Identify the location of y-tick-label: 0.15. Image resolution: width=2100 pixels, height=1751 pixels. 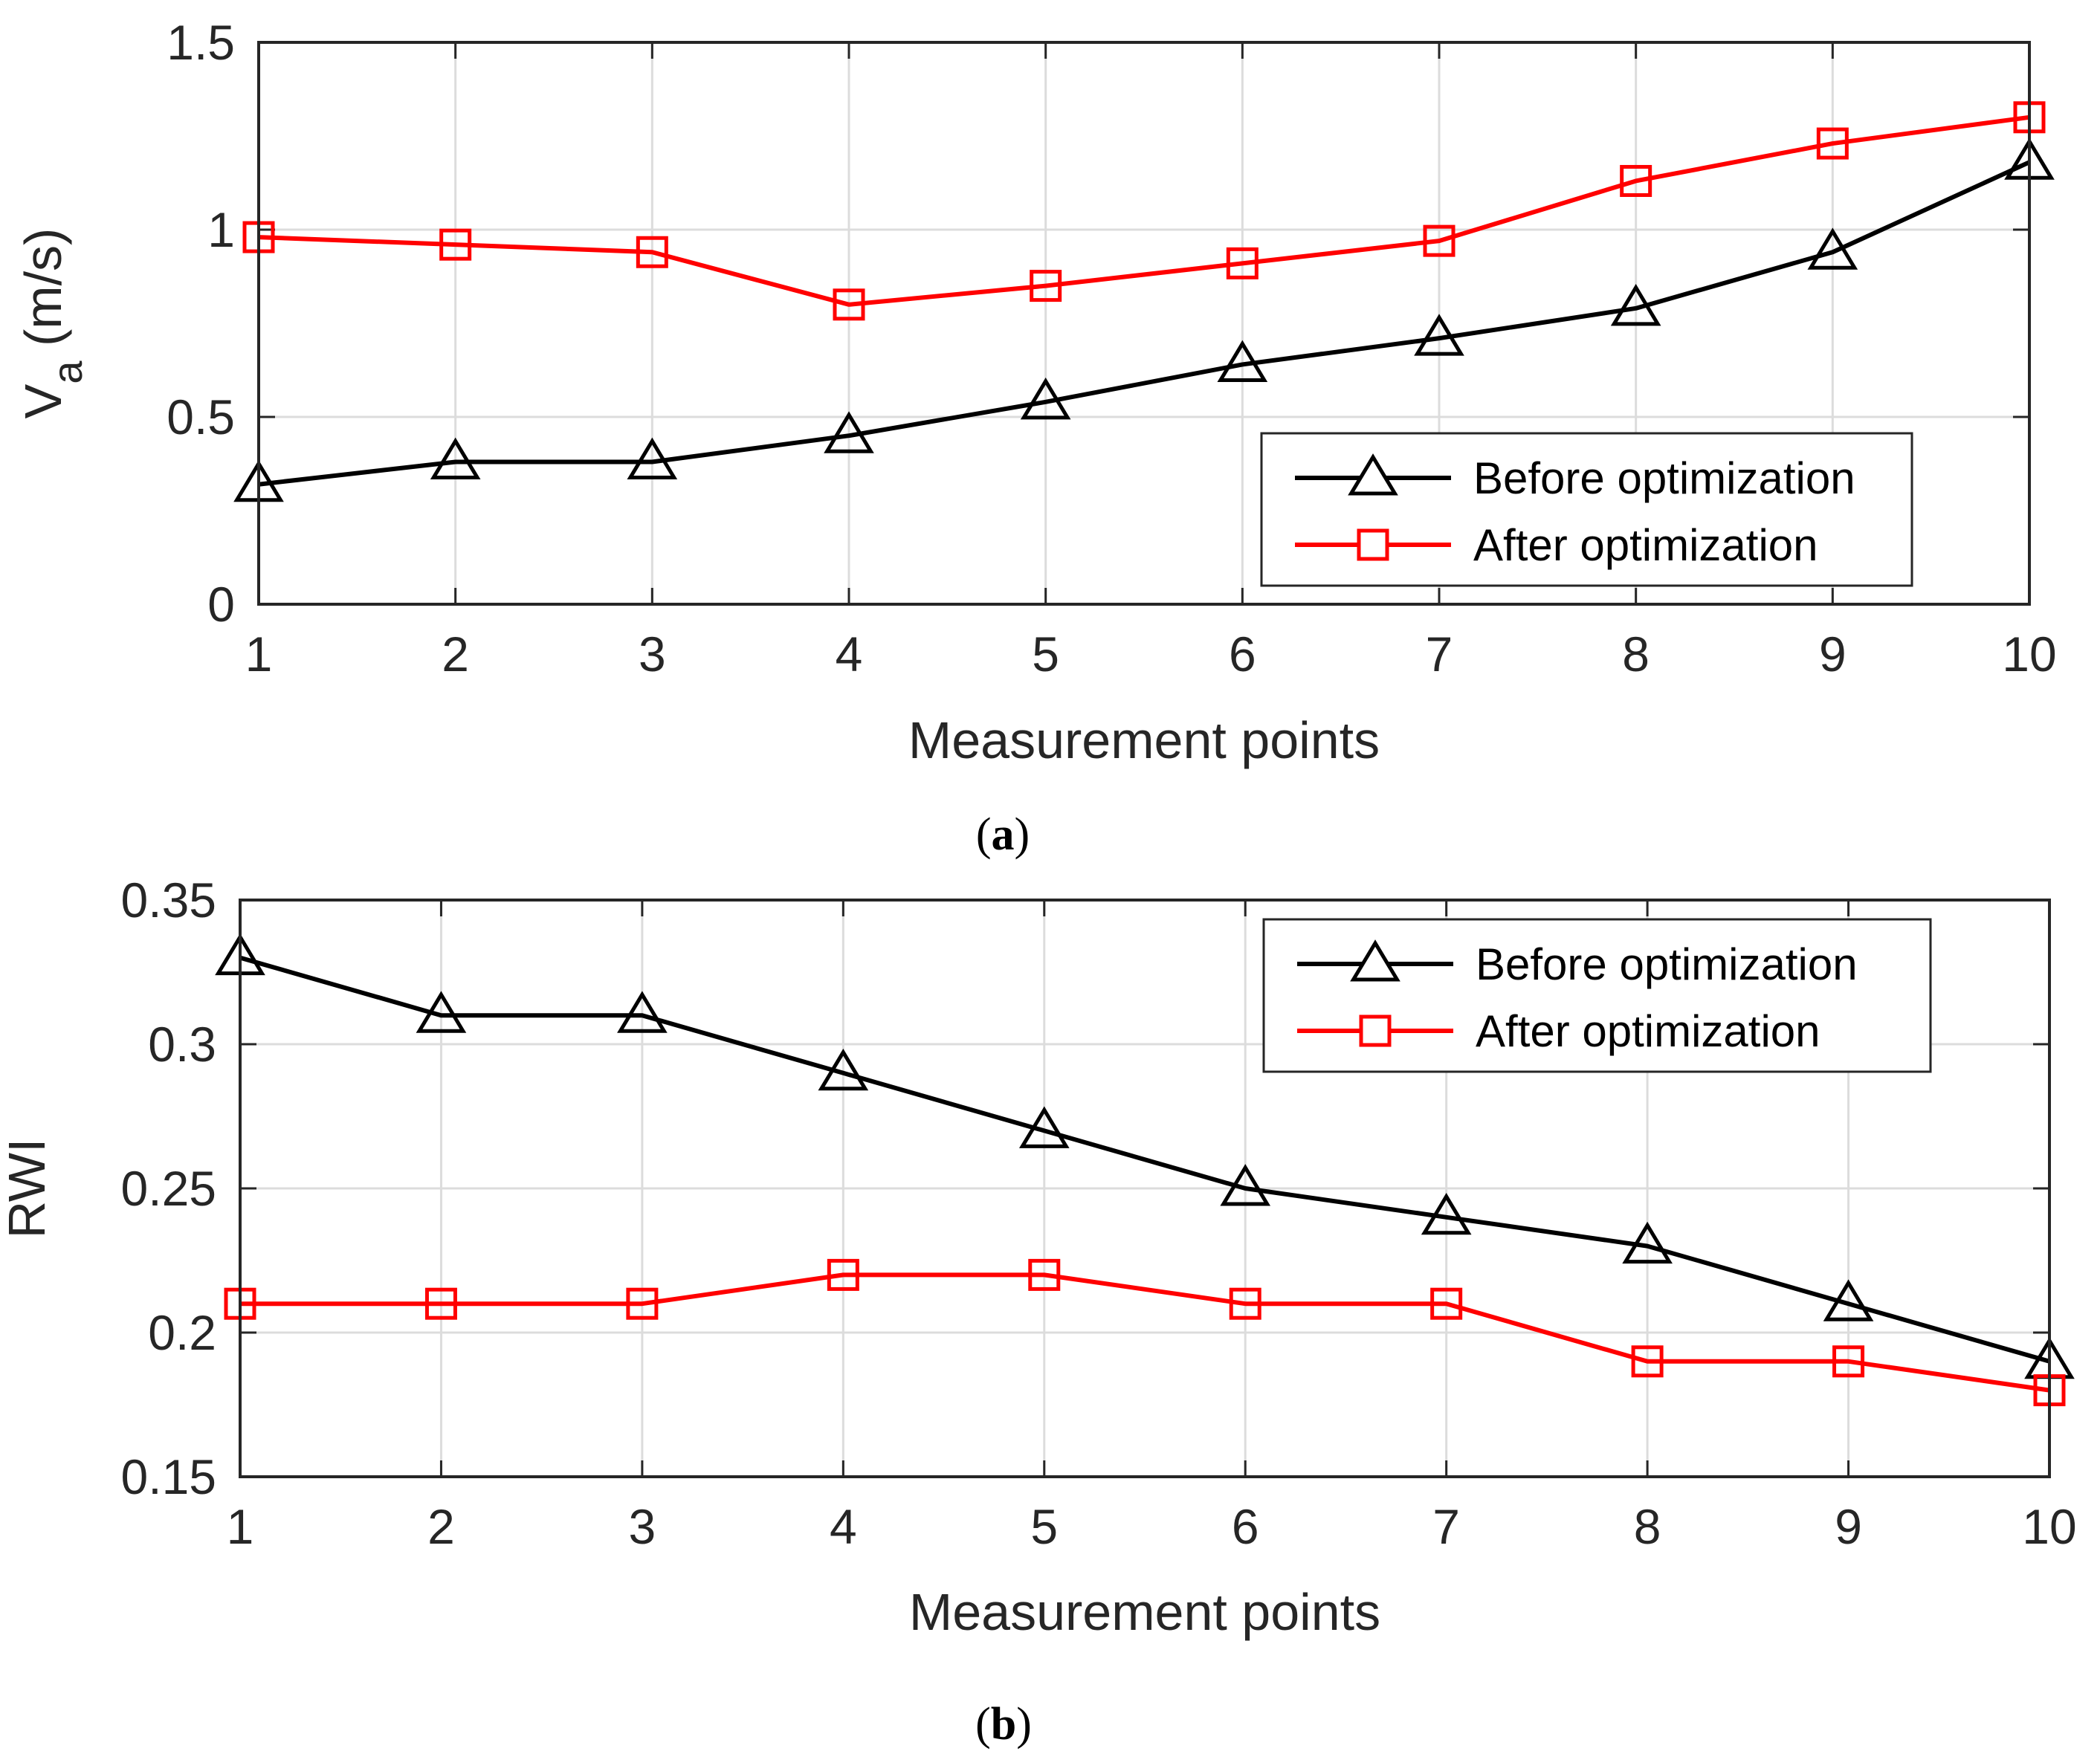
(169, 1477).